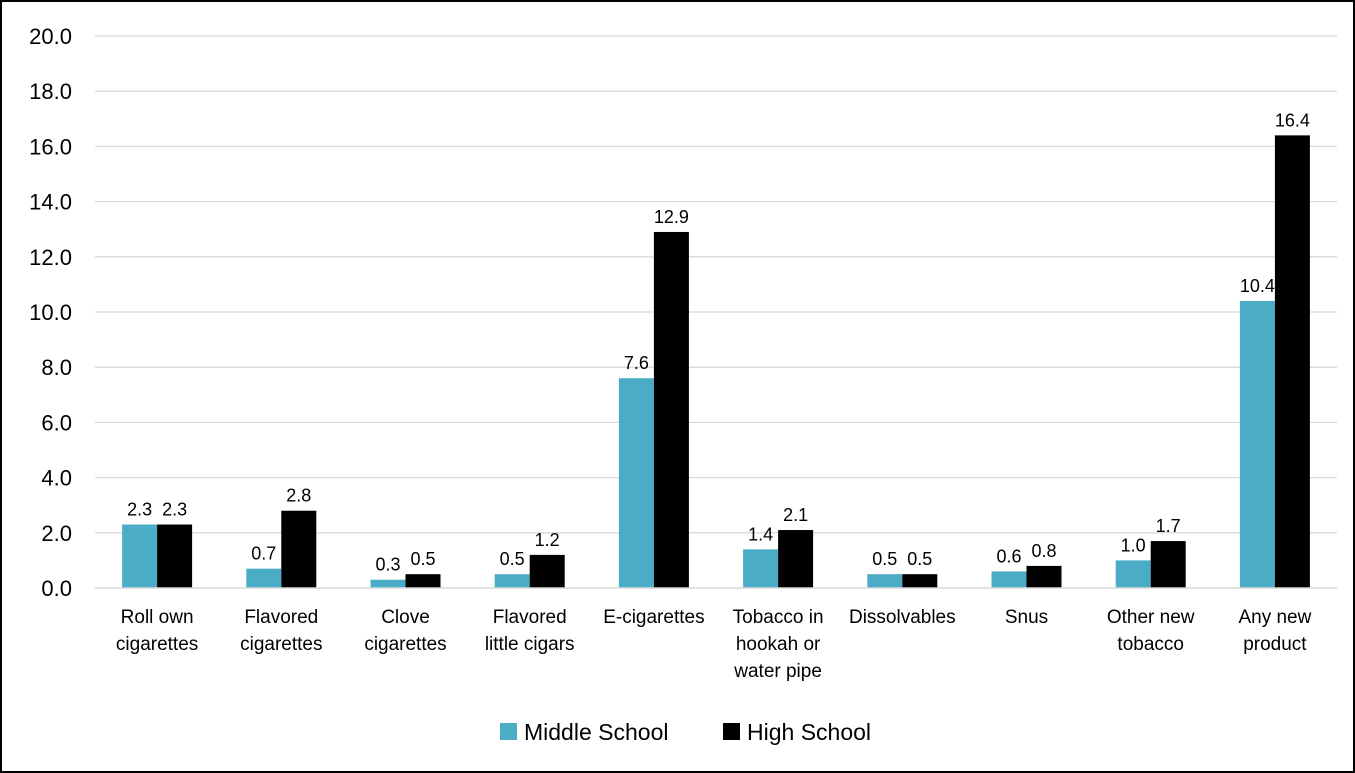 This screenshot has height=773, width=1355. Describe the element at coordinates (1008, 556) in the screenshot. I see `data-label: 0.6` at that location.